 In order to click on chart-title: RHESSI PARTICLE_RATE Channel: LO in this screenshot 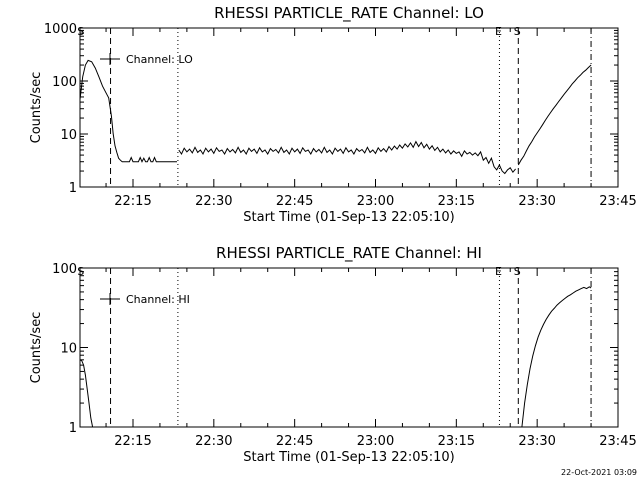, I will do `click(349, 13)`.